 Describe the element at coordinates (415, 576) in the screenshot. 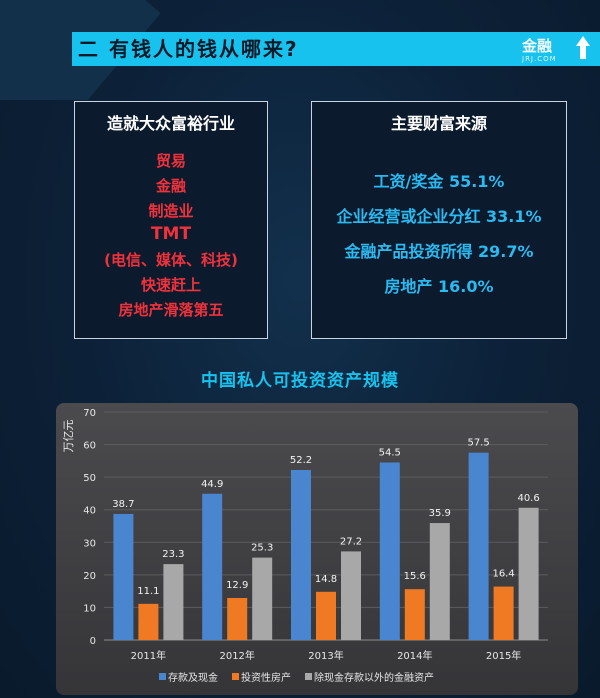

I see `data-label: 15.6` at that location.